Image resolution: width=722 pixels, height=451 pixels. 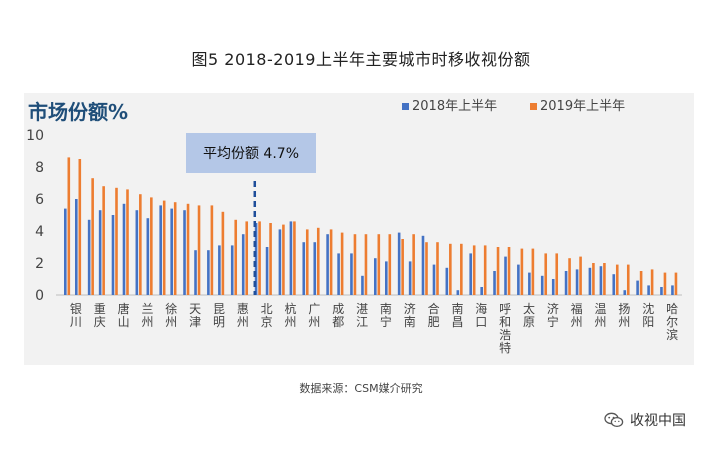 I want to click on x-tick-label: 福州, so click(x=577, y=315).